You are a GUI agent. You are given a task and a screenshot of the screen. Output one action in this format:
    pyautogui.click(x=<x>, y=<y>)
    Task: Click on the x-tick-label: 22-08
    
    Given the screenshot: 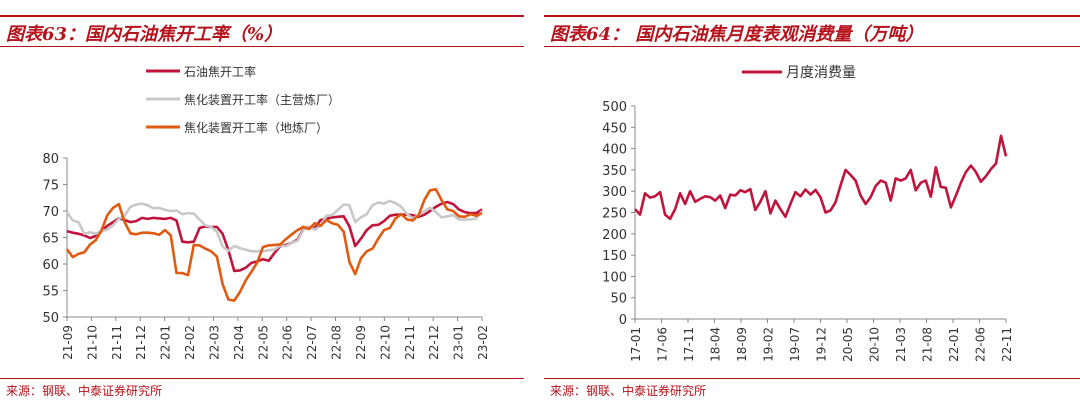 What is the action you would take?
    pyautogui.click(x=337, y=342)
    